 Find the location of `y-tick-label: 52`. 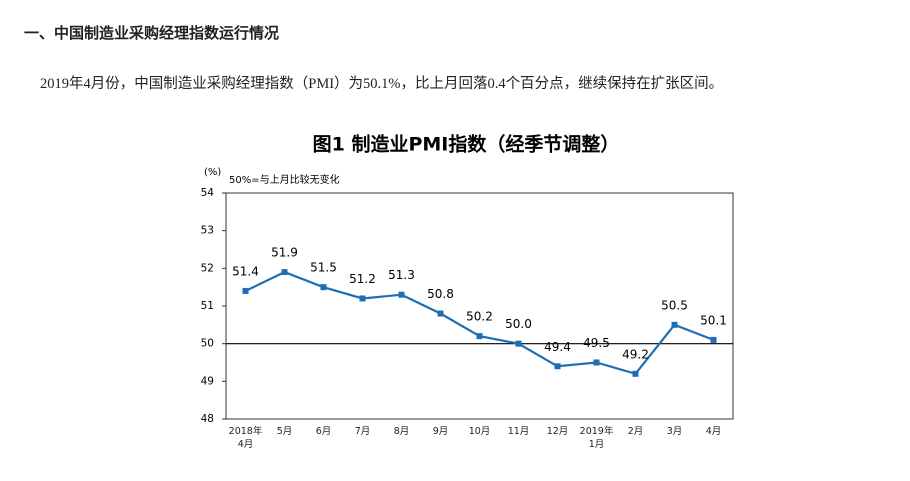

y-tick-label: 52 is located at coordinates (207, 268).